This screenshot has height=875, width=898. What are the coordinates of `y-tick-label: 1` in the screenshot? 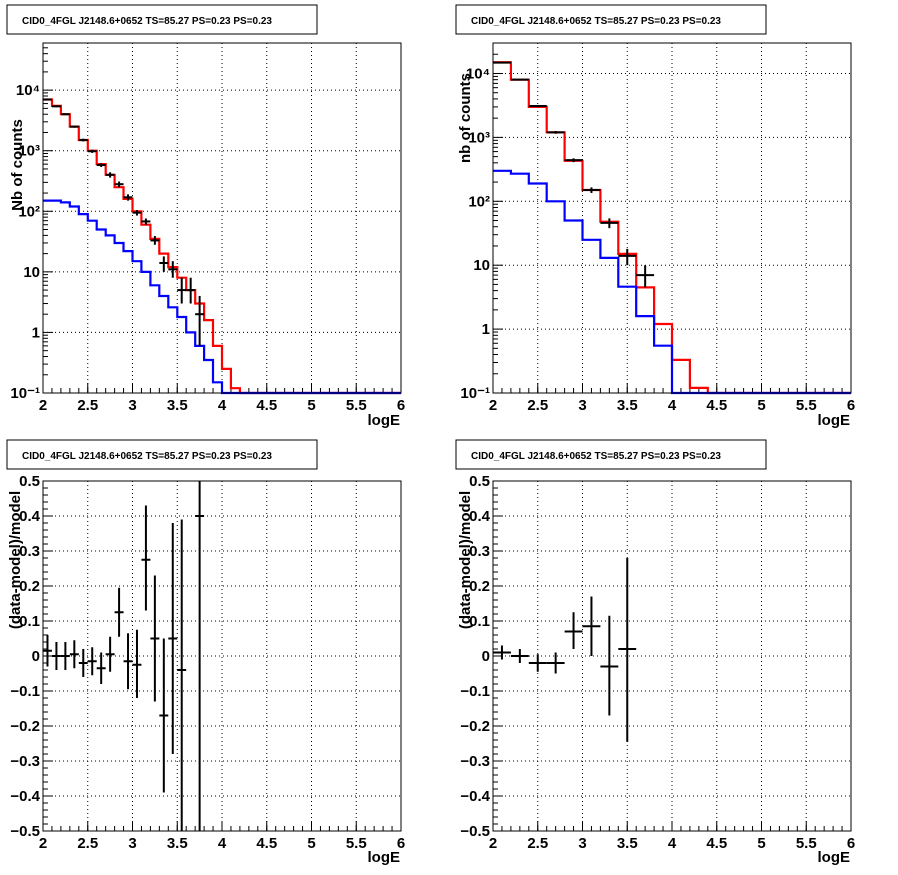 It's located at (486, 329).